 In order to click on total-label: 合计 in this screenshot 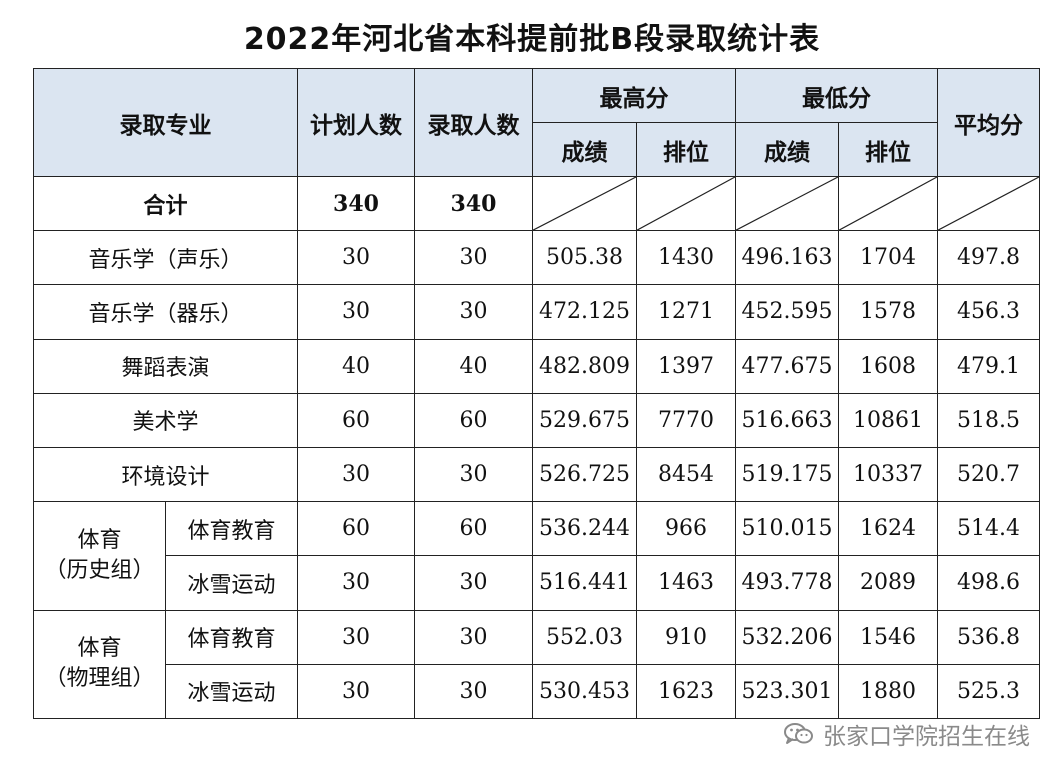, I will do `click(165, 203)`.